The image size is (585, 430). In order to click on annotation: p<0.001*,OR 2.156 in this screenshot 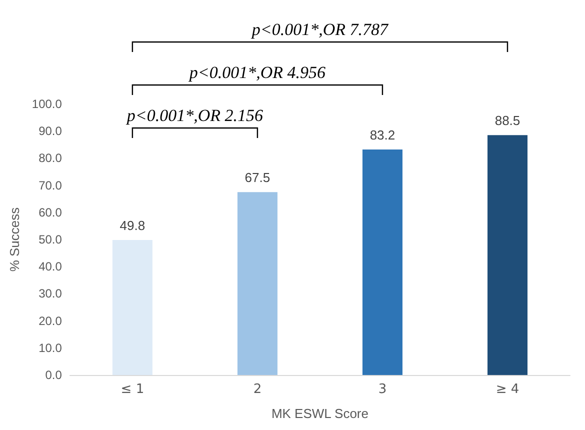, I will do `click(195, 115)`.